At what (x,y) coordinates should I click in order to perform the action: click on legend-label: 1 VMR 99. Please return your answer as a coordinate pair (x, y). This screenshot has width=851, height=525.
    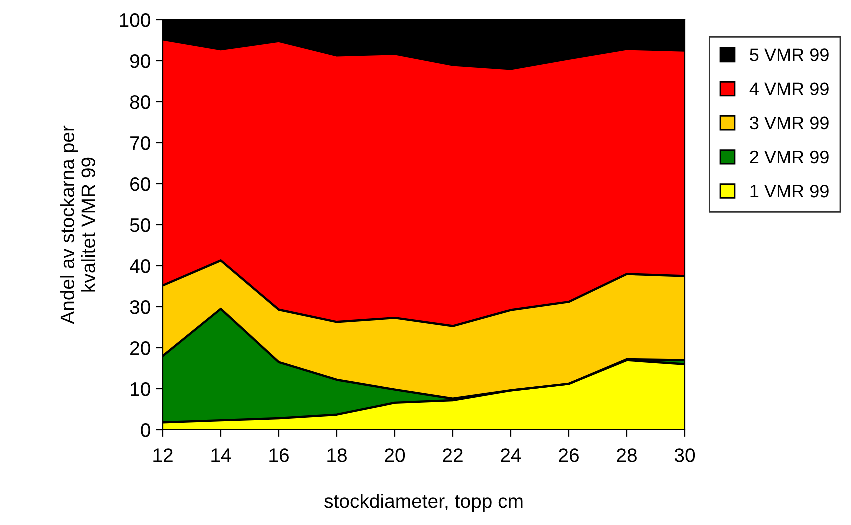
    Looking at the image, I should click on (789, 191).